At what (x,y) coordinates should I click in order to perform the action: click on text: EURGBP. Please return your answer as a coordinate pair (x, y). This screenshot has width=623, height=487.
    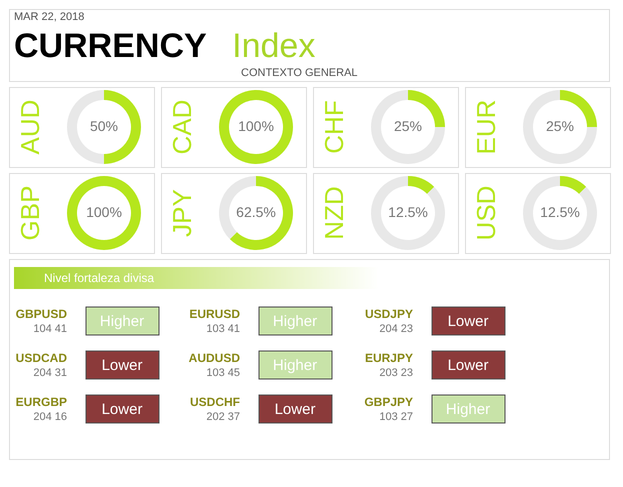
    Looking at the image, I should click on (41, 402).